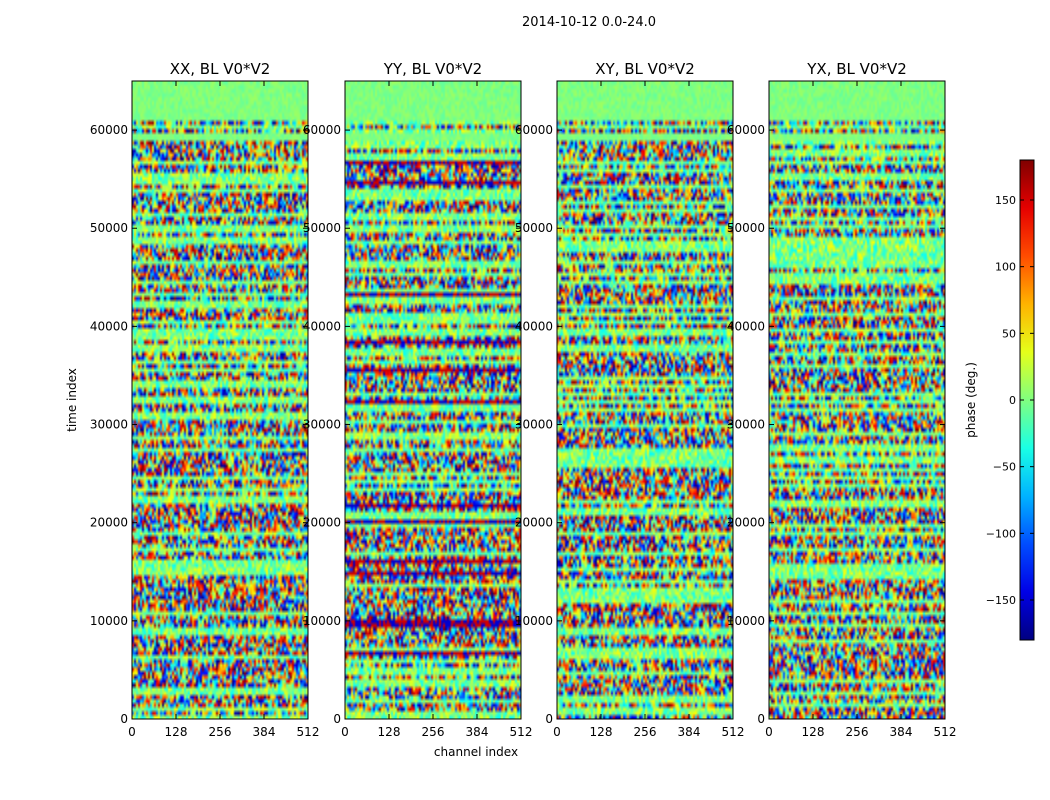 The image size is (1050, 800). What do you see at coordinates (1001, 533) in the screenshot?
I see `colorbar-tick-label: −100` at bounding box center [1001, 533].